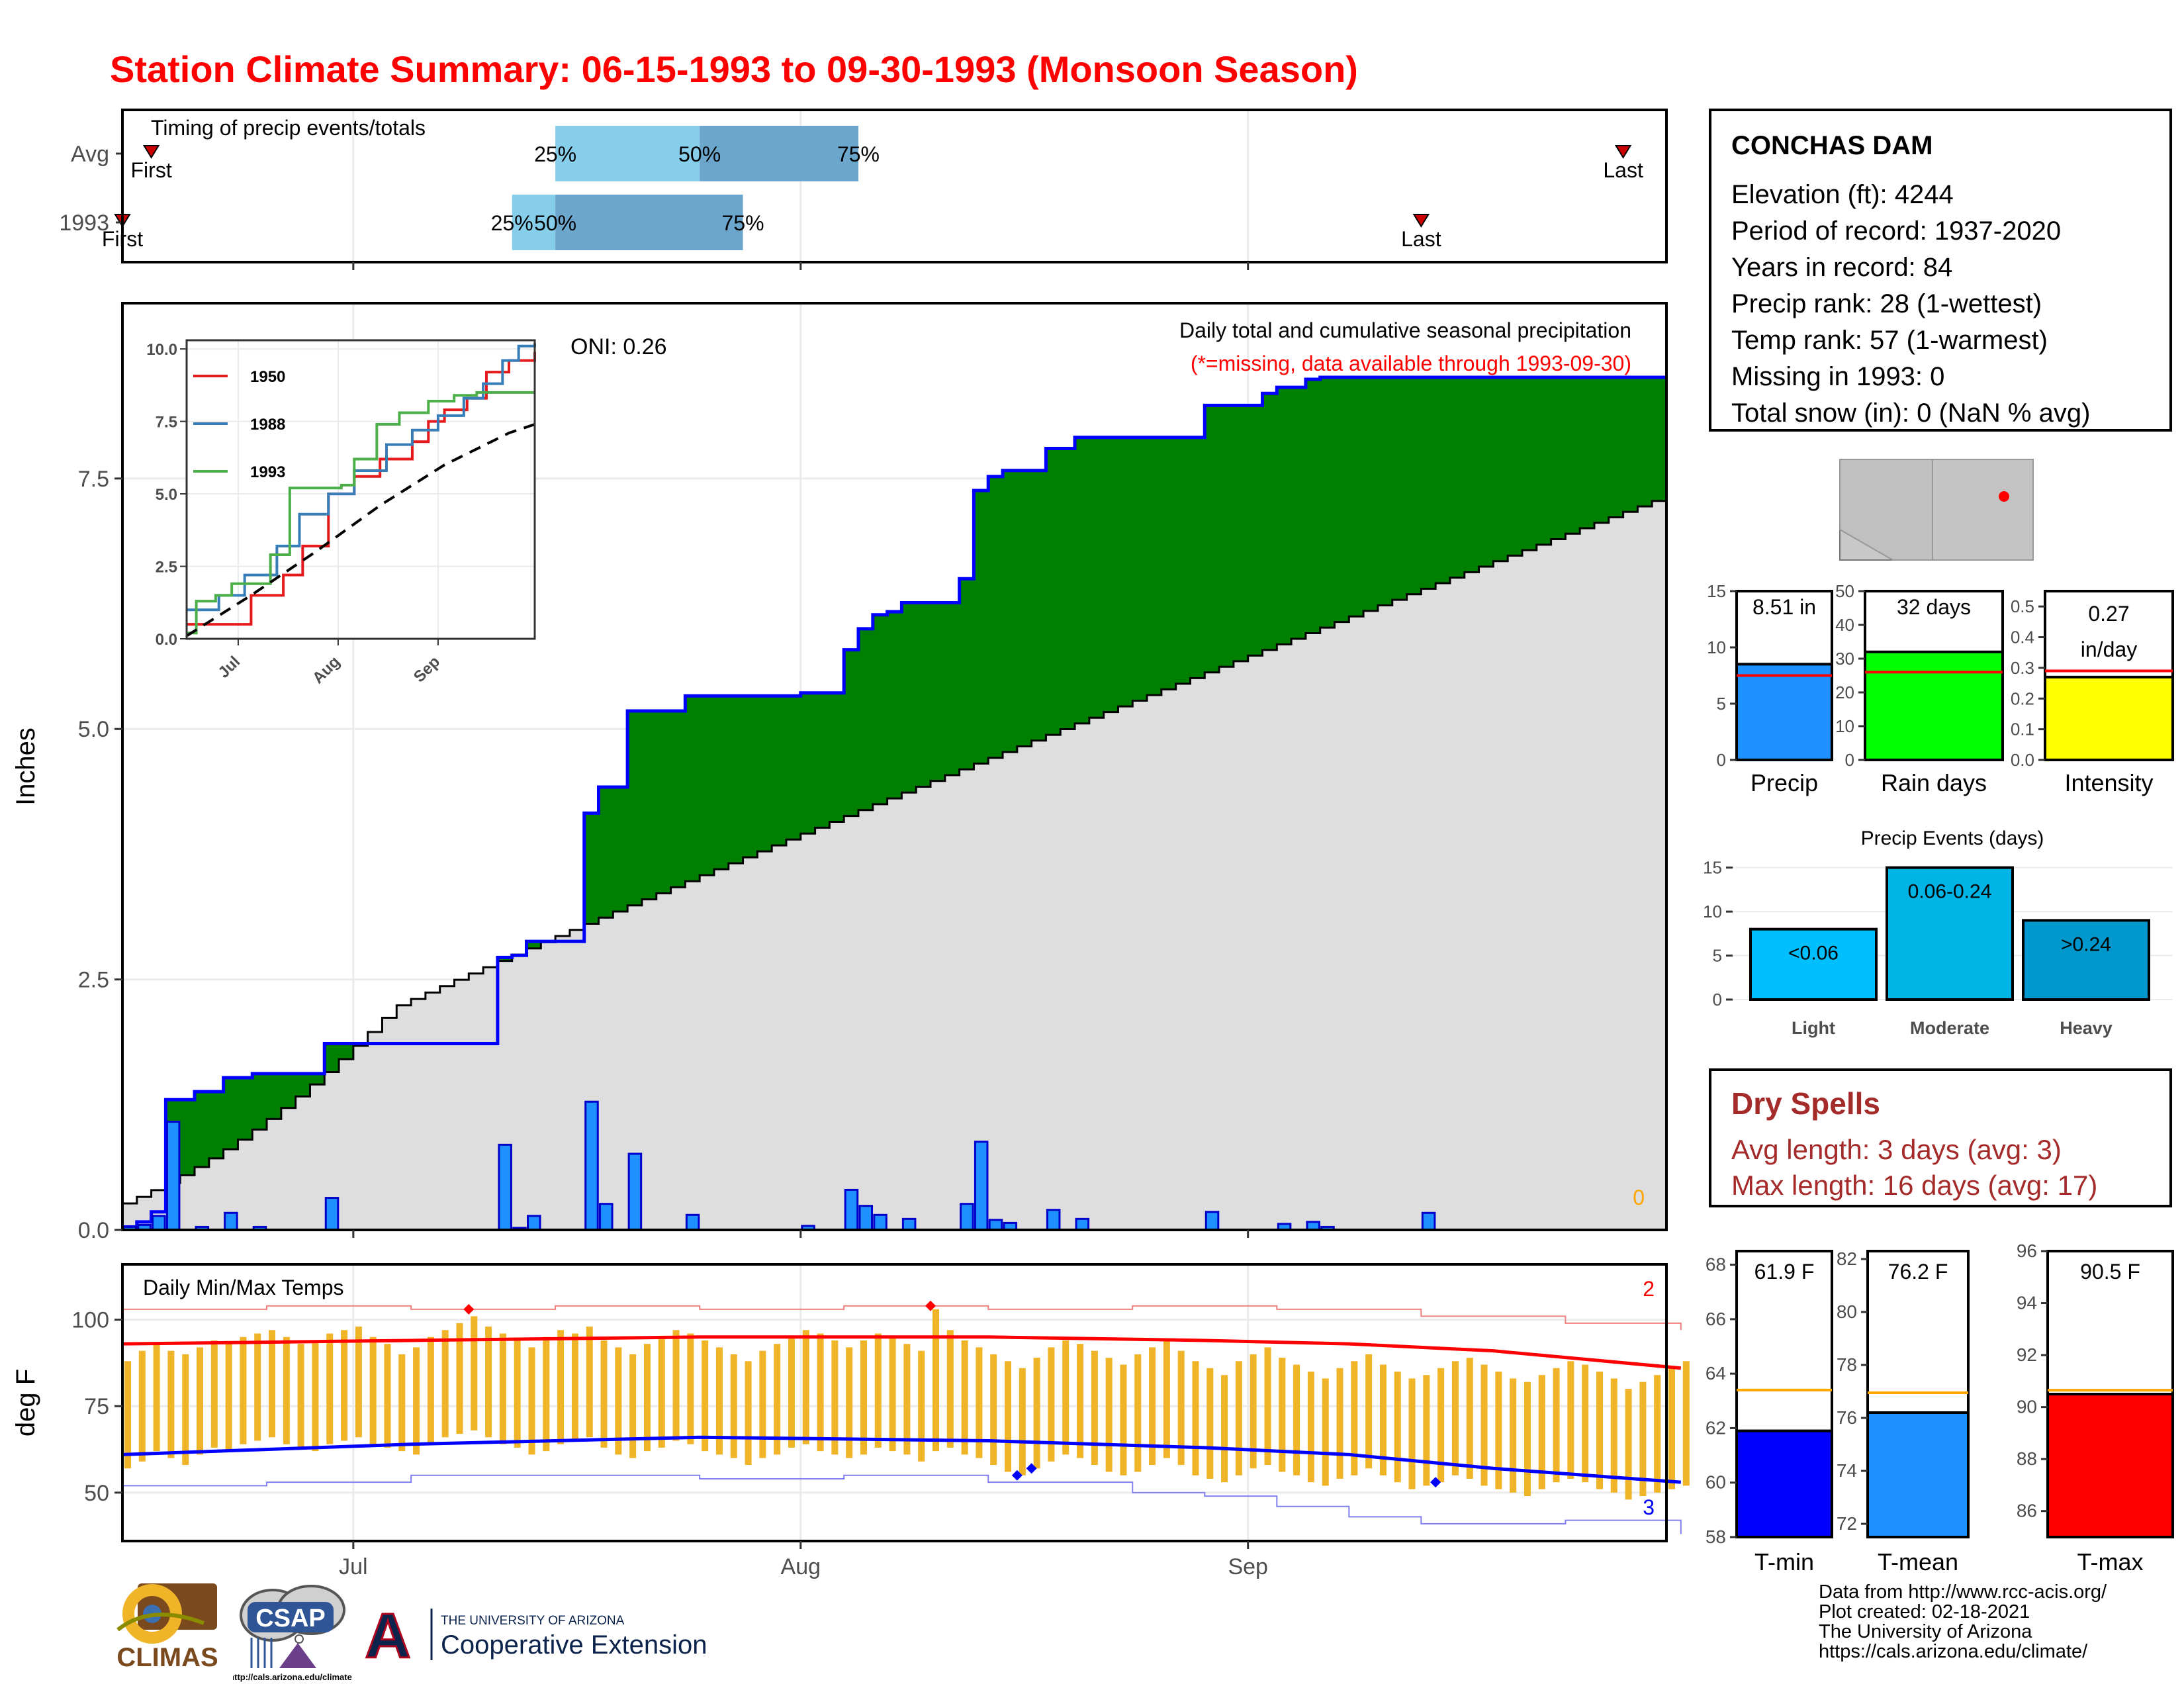  I want to click on inset-y-tick-label: 7.5, so click(167, 423).